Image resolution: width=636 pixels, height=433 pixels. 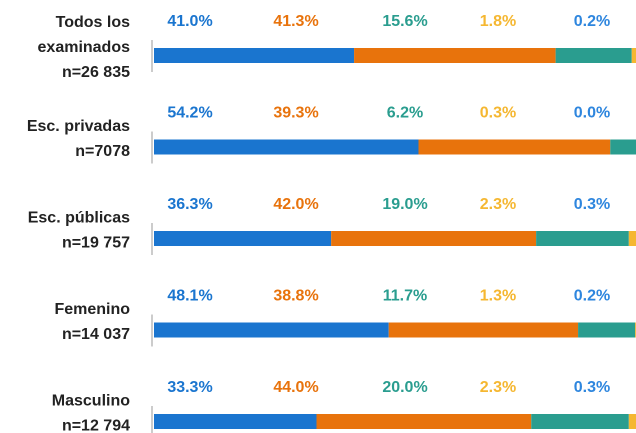 What do you see at coordinates (96, 425) in the screenshot?
I see `category-label: n=12 794` at bounding box center [96, 425].